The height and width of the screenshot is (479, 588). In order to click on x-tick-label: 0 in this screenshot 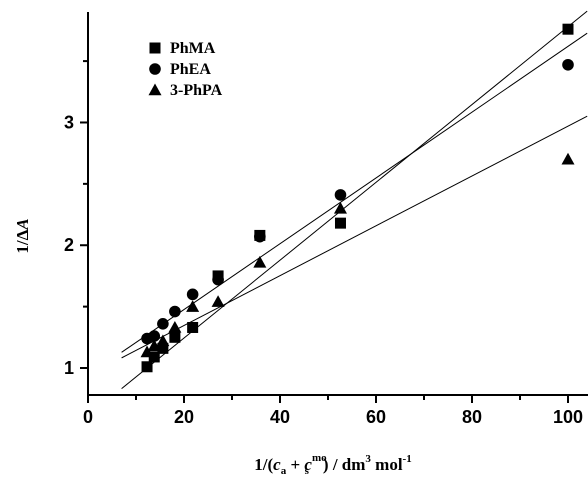, I will do `click(88, 417)`.